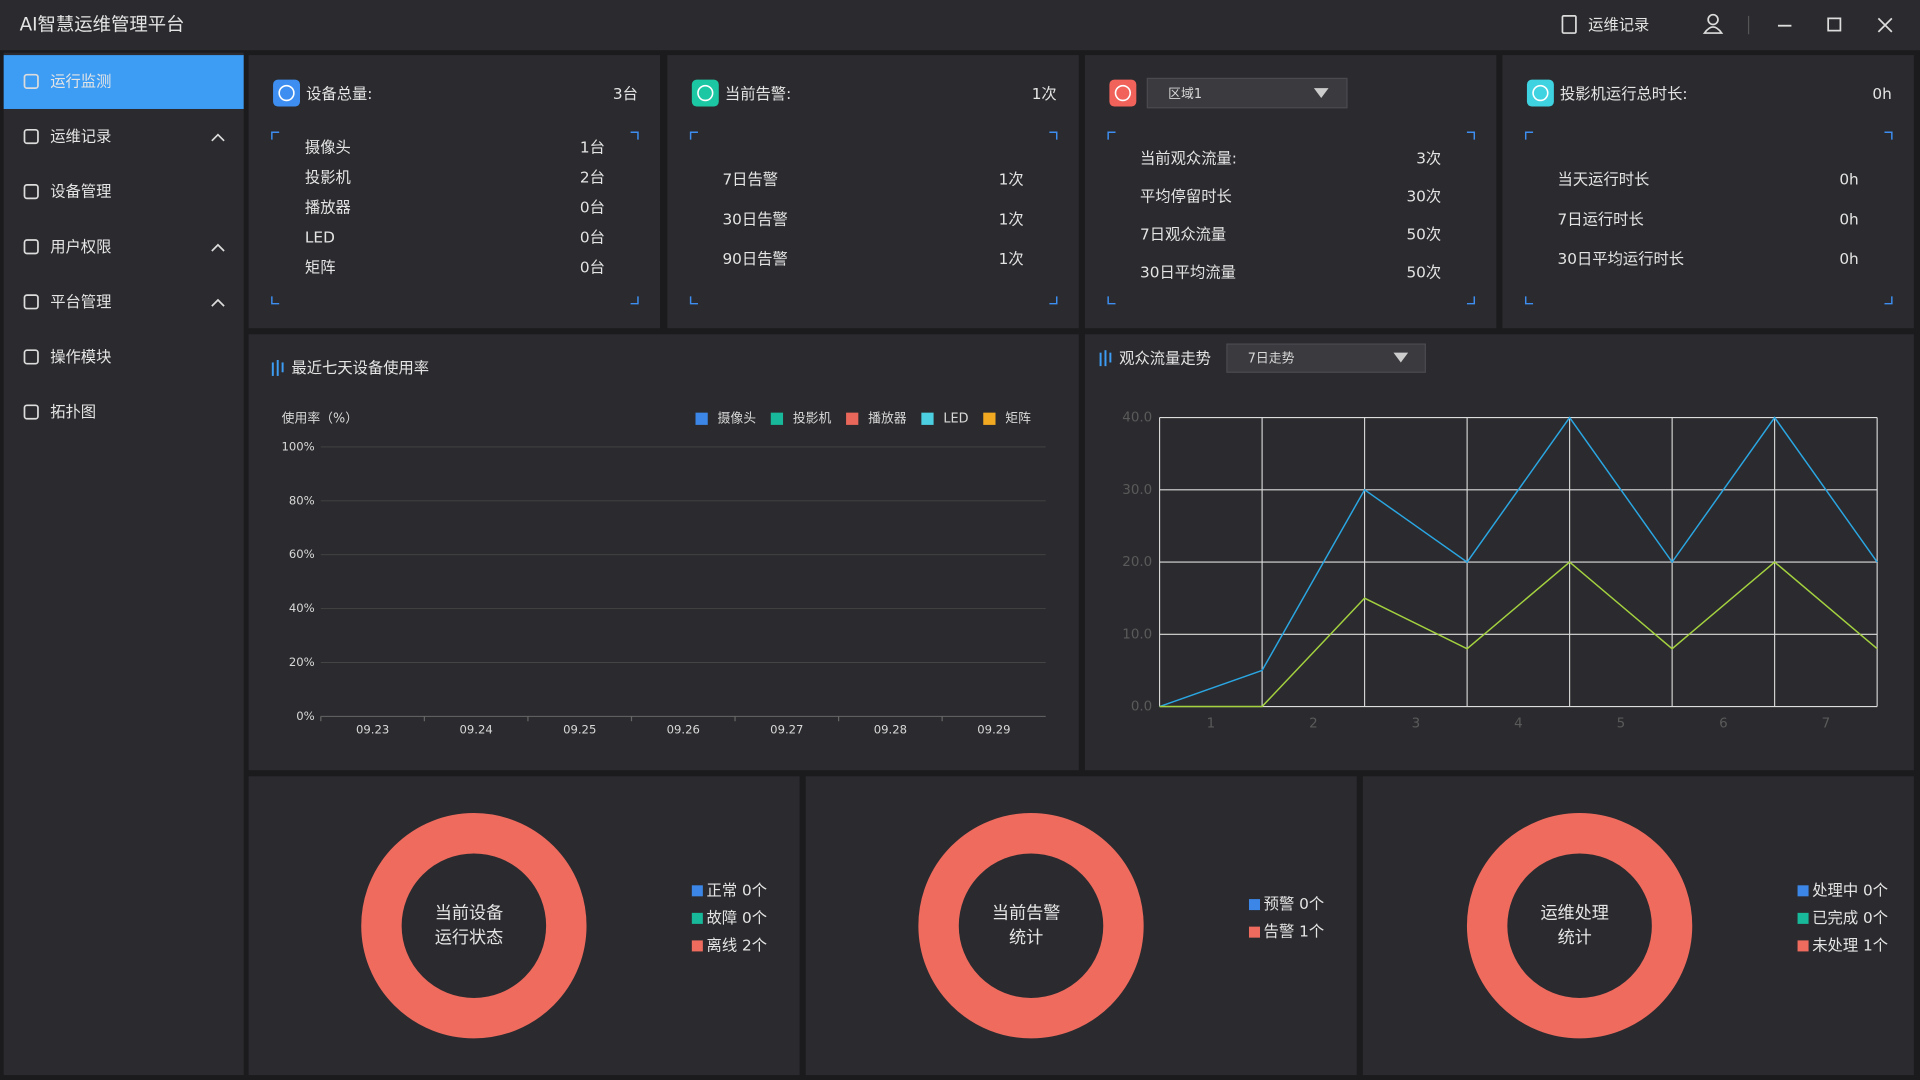  I want to click on sidebar-item-active, so click(123, 82).